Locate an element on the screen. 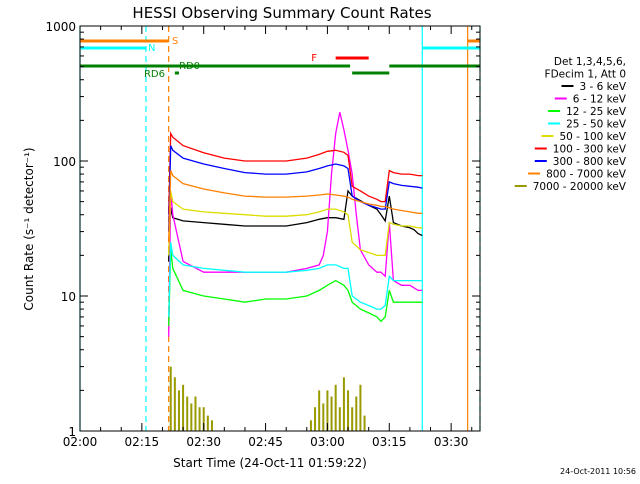 This screenshot has width=640, height=484. series-25-50-kev is located at coordinates (295, 279).